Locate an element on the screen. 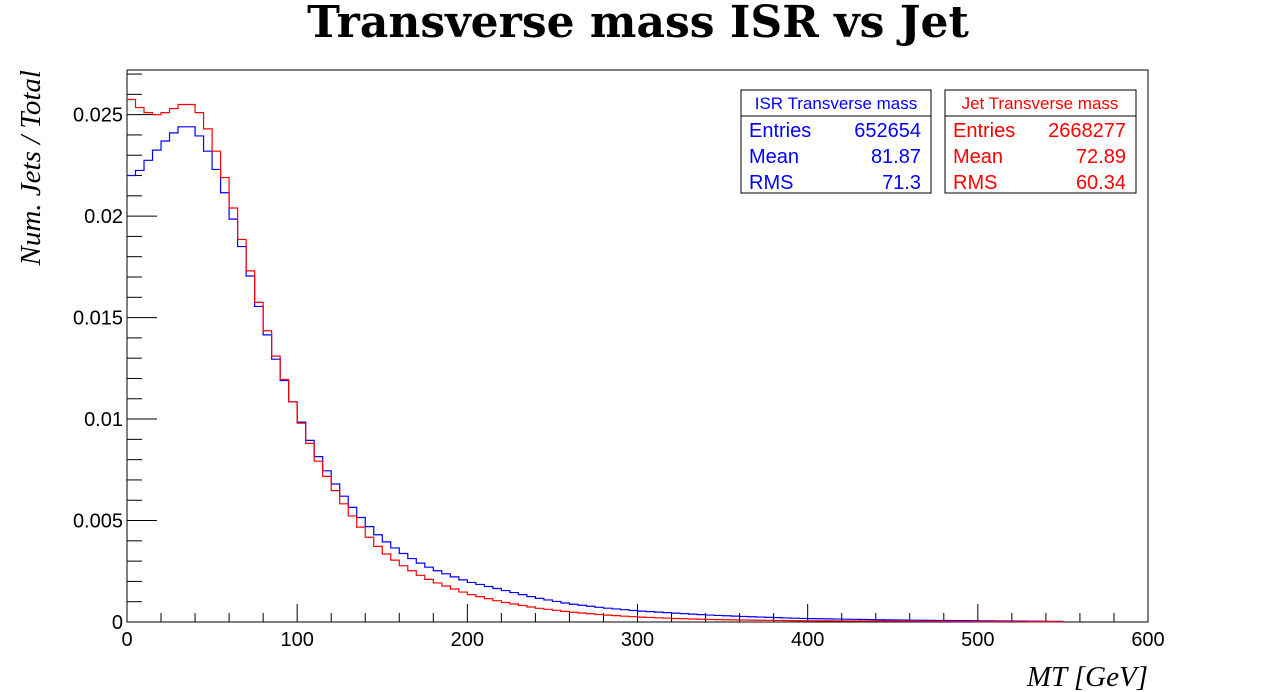 The height and width of the screenshot is (692, 1276). x-axis-label: MT [GeV] is located at coordinates (1087, 676).